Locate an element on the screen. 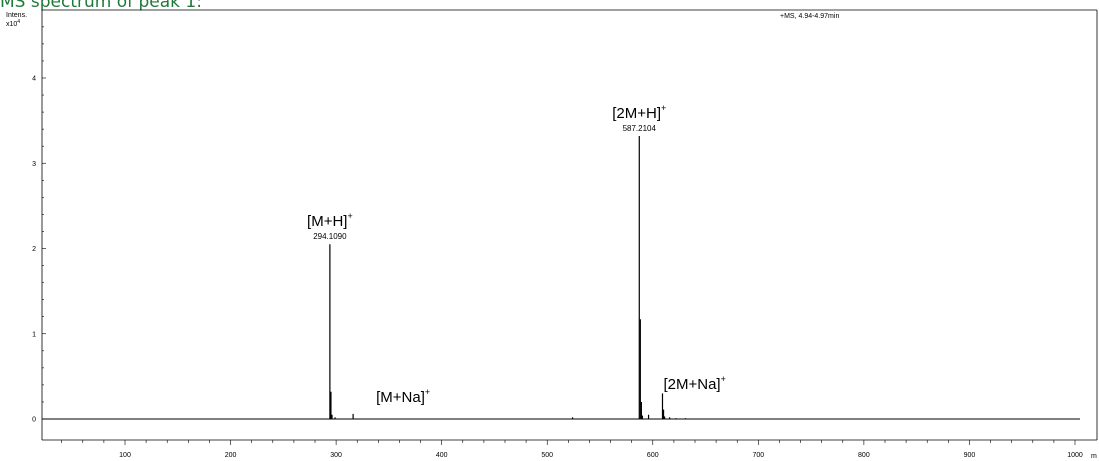  y-axis: 0 1 2 3 4 is located at coordinates (39, 225).